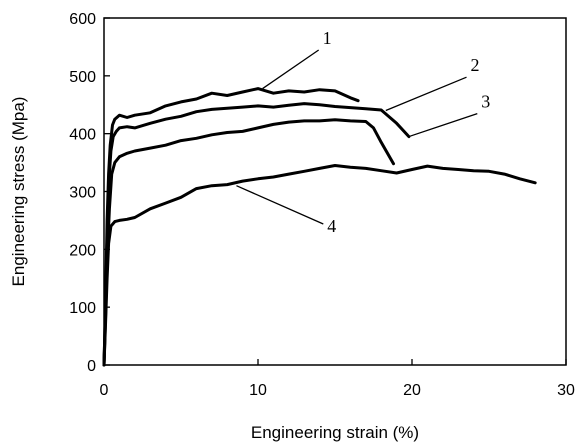 Image resolution: width=578 pixels, height=446 pixels. I want to click on series-4-leader, so click(280, 205).